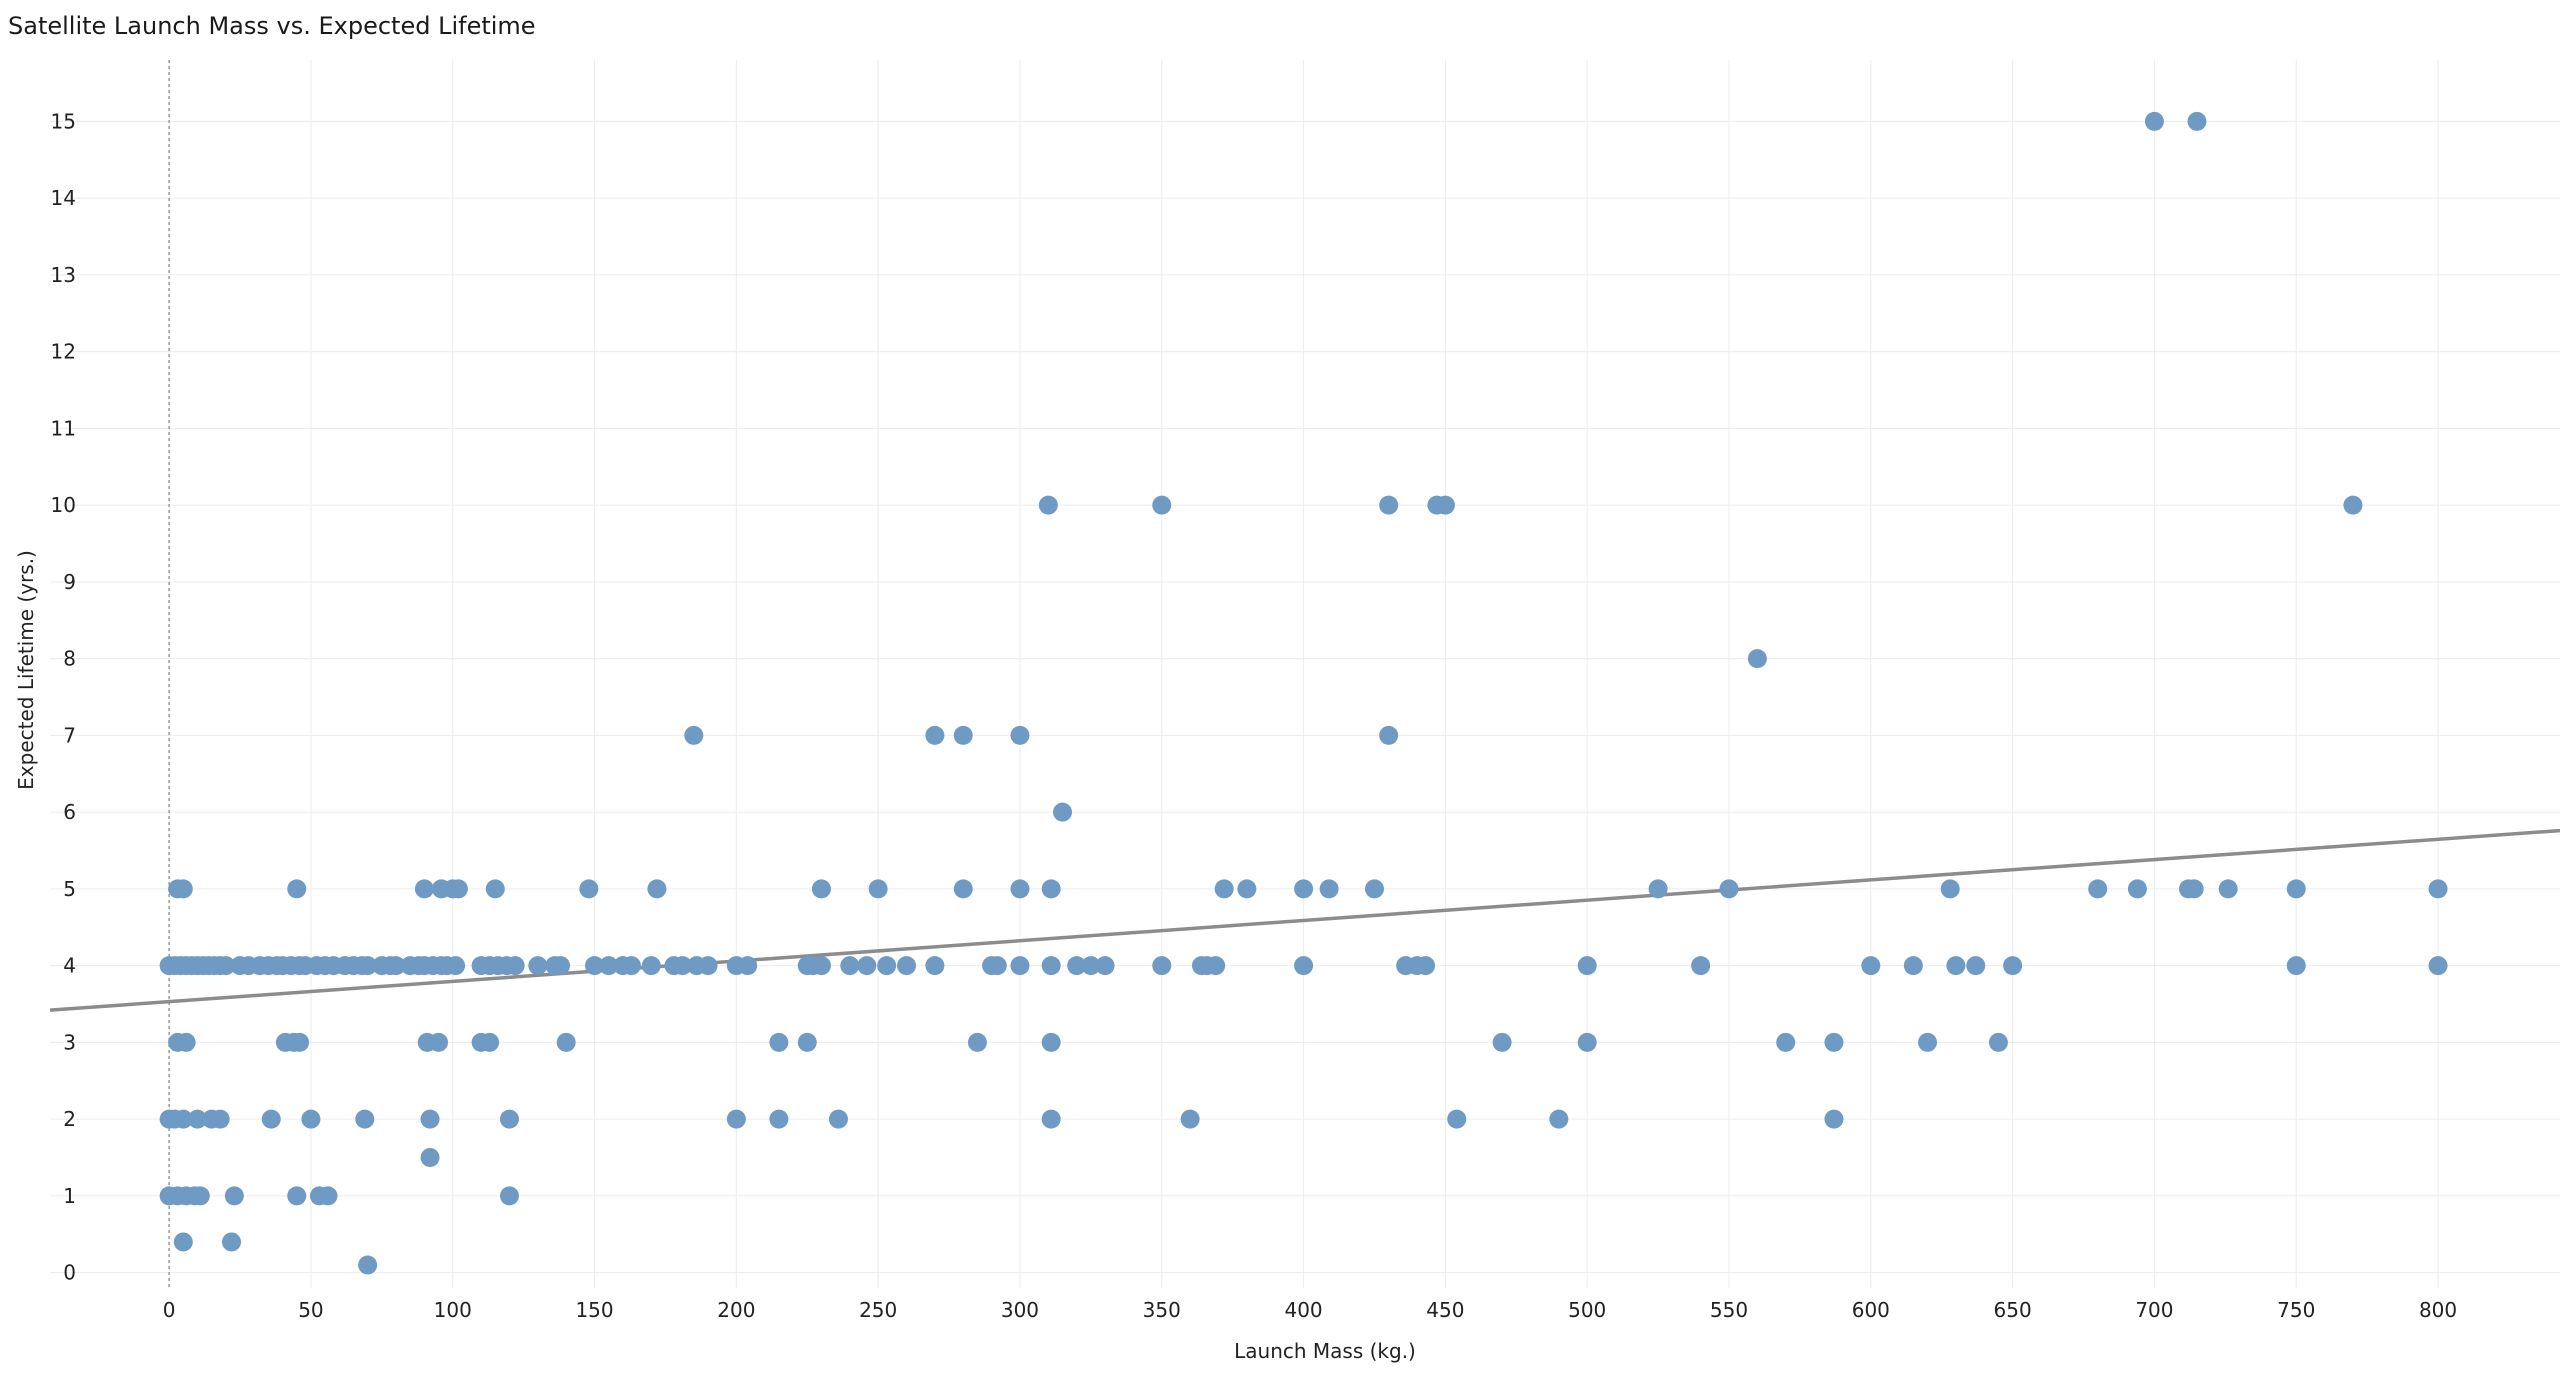  Describe the element at coordinates (26, 670) in the screenshot. I see `y-axis-title: Expected Lifetime (yrs.)` at that location.